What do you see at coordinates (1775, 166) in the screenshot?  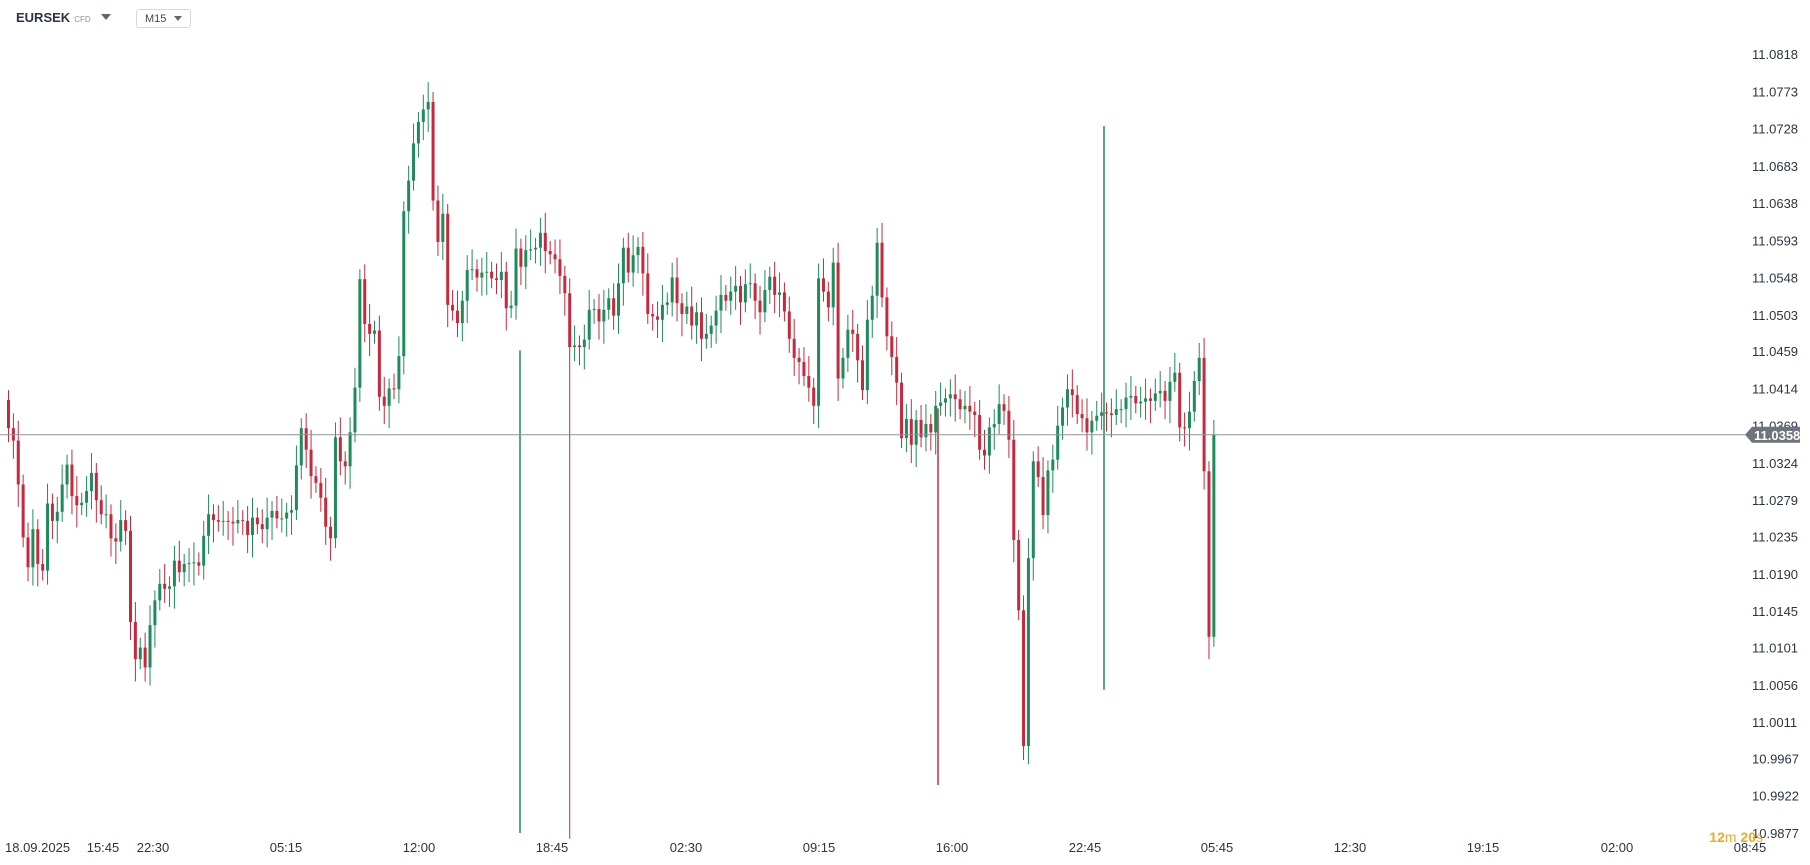 I see `y-axis-tick-label: 11.0683` at bounding box center [1775, 166].